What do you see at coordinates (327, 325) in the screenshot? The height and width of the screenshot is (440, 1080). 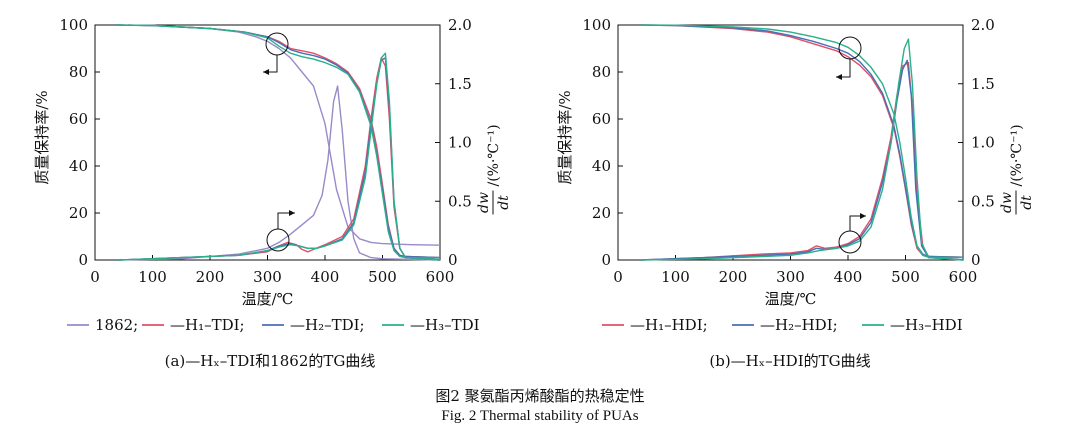 I see `legend-label: —H₂–TDI;` at bounding box center [327, 325].